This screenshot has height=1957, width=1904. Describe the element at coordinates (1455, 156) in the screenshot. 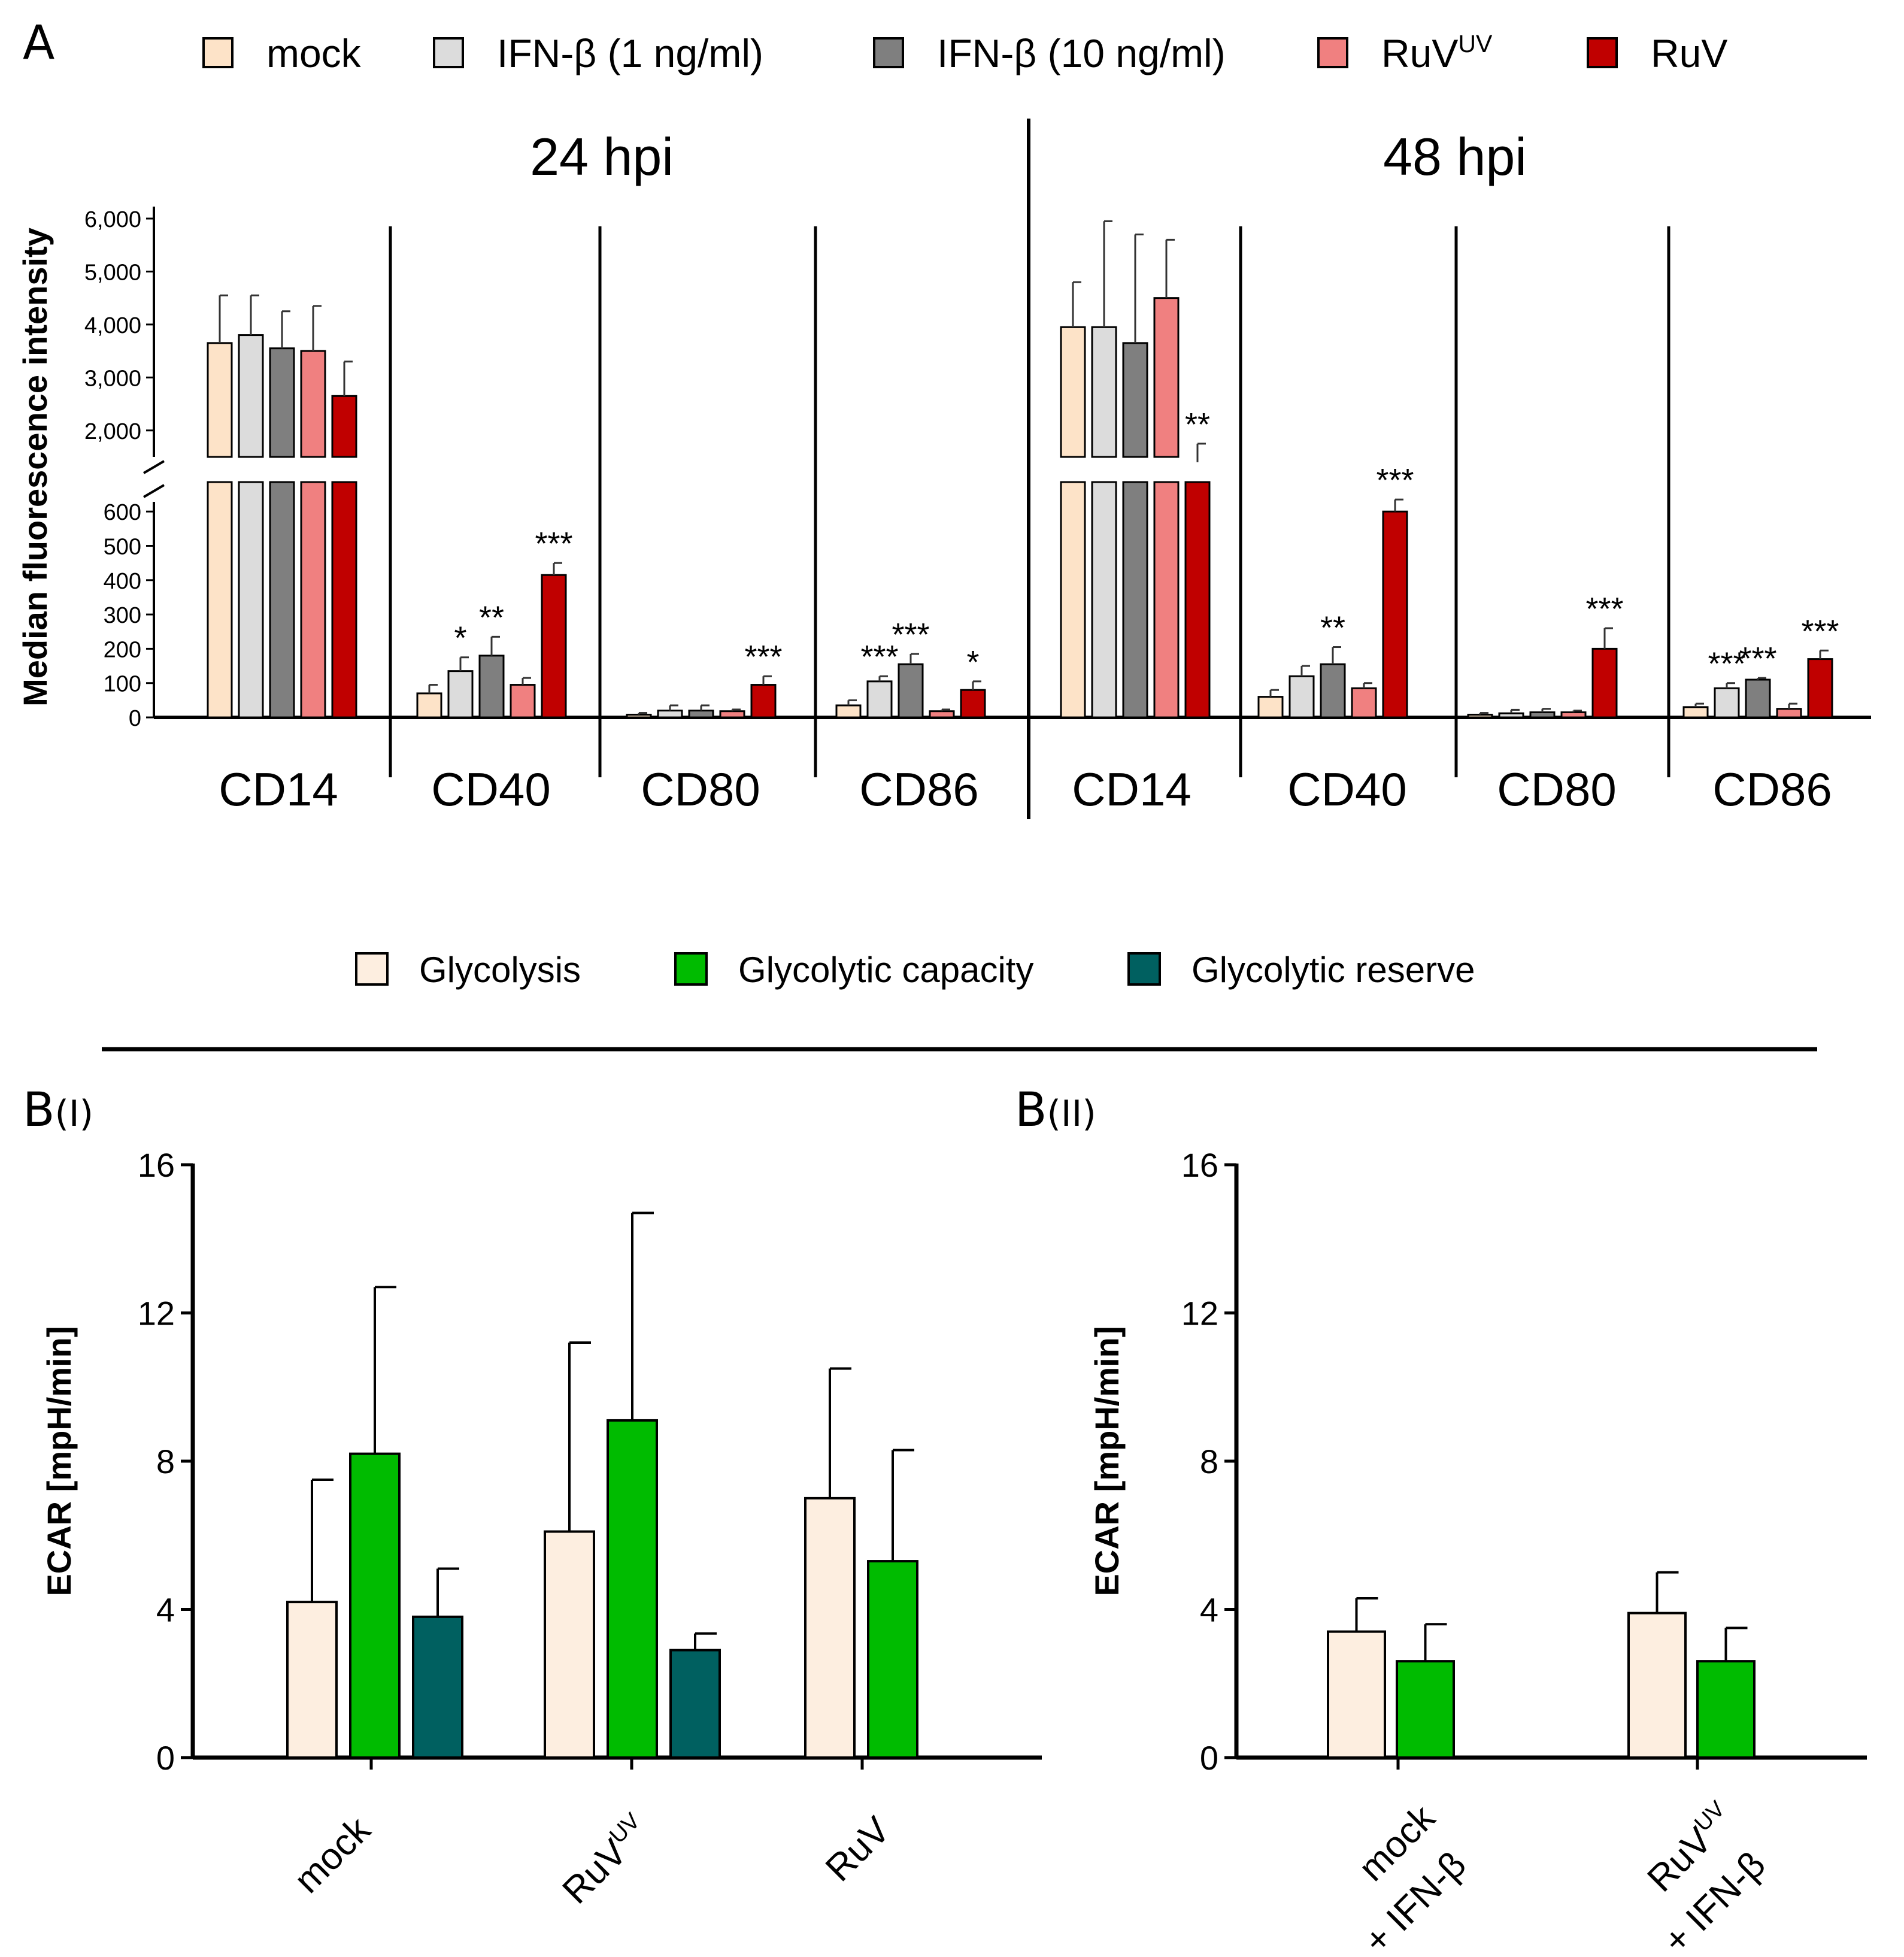

I see `timepoint-title-48hpi: 48 hpi` at that location.